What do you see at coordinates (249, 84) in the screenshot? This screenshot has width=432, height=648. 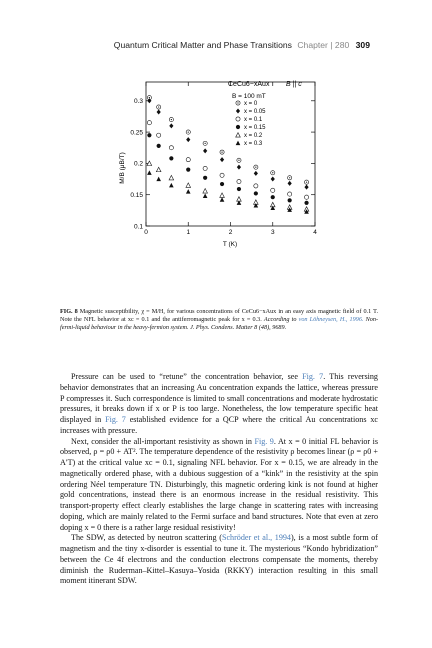 I see `inset-title: CeCu6−xAux` at bounding box center [249, 84].